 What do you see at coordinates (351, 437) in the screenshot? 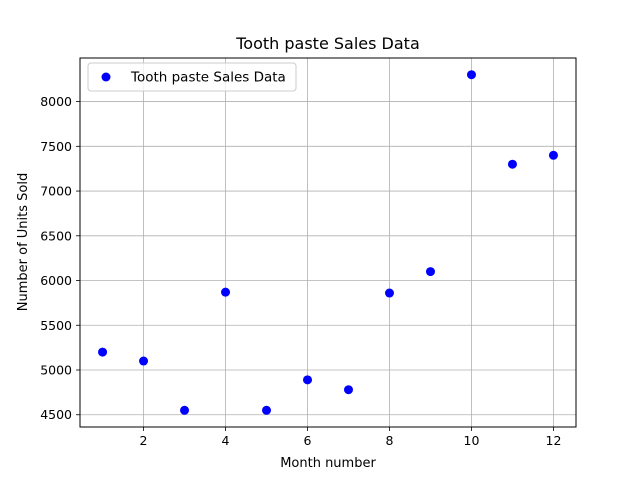
I see `x-axis-ticks: 2 4 6 8 10 12` at bounding box center [351, 437].